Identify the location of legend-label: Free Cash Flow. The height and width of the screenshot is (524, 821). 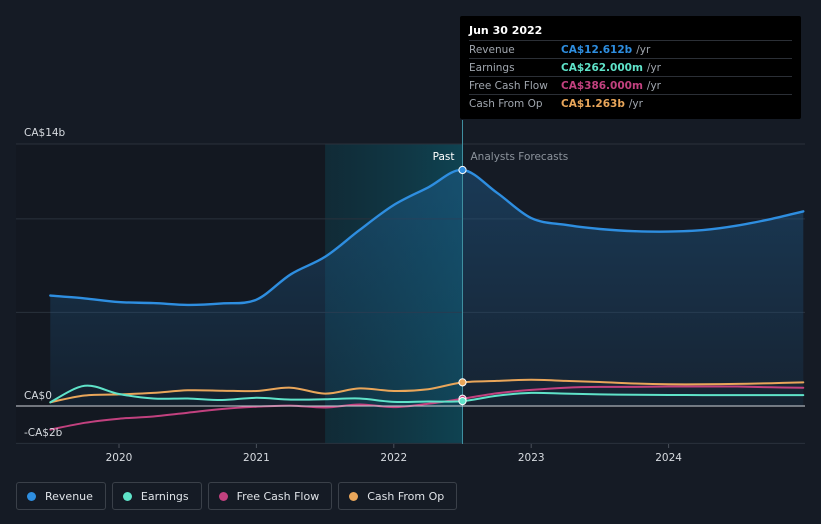
(278, 496).